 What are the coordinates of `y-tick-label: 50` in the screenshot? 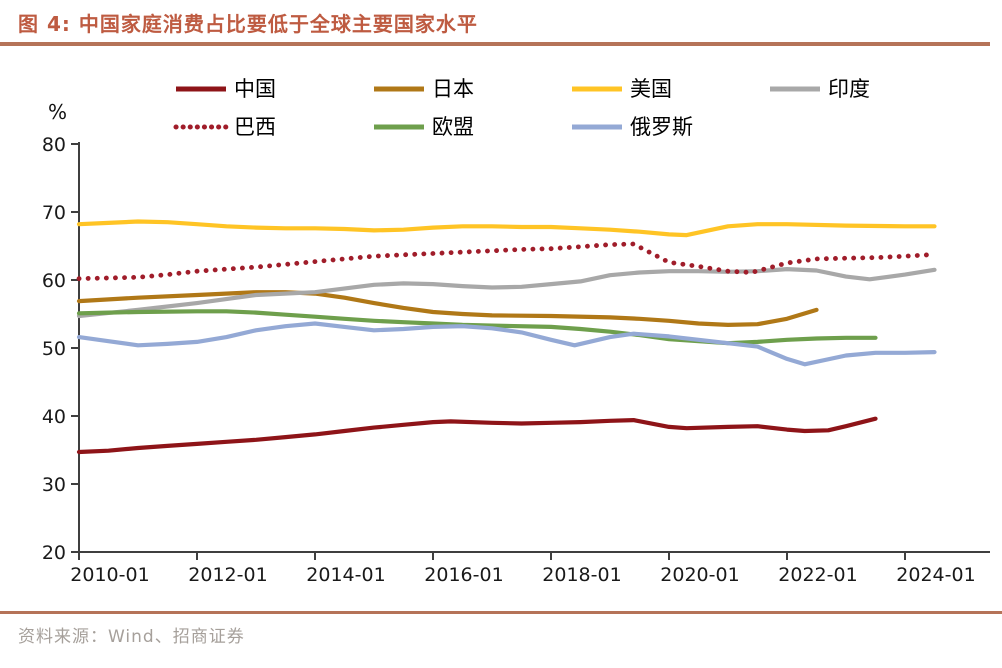 It's located at (54, 349).